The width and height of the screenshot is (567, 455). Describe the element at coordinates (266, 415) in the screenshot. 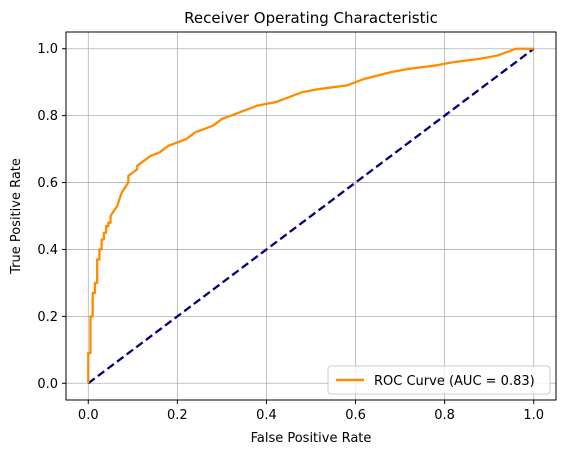

I see `x-tick-label: 0.4` at that location.